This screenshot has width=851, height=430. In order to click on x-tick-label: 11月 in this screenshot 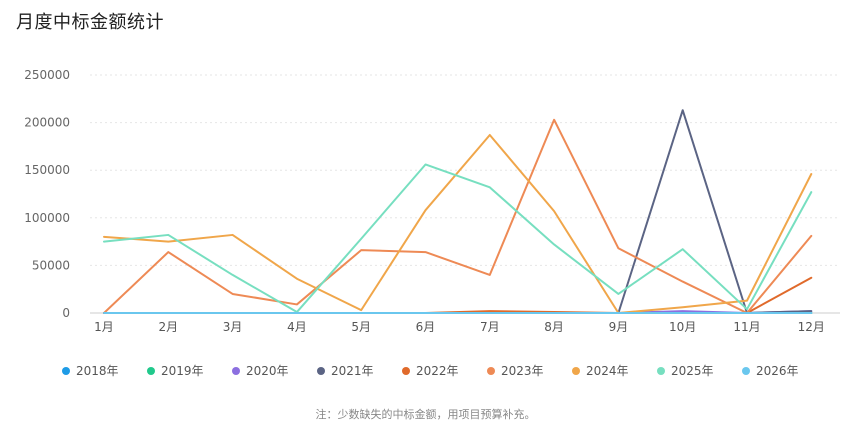, I will do `click(746, 327)`.